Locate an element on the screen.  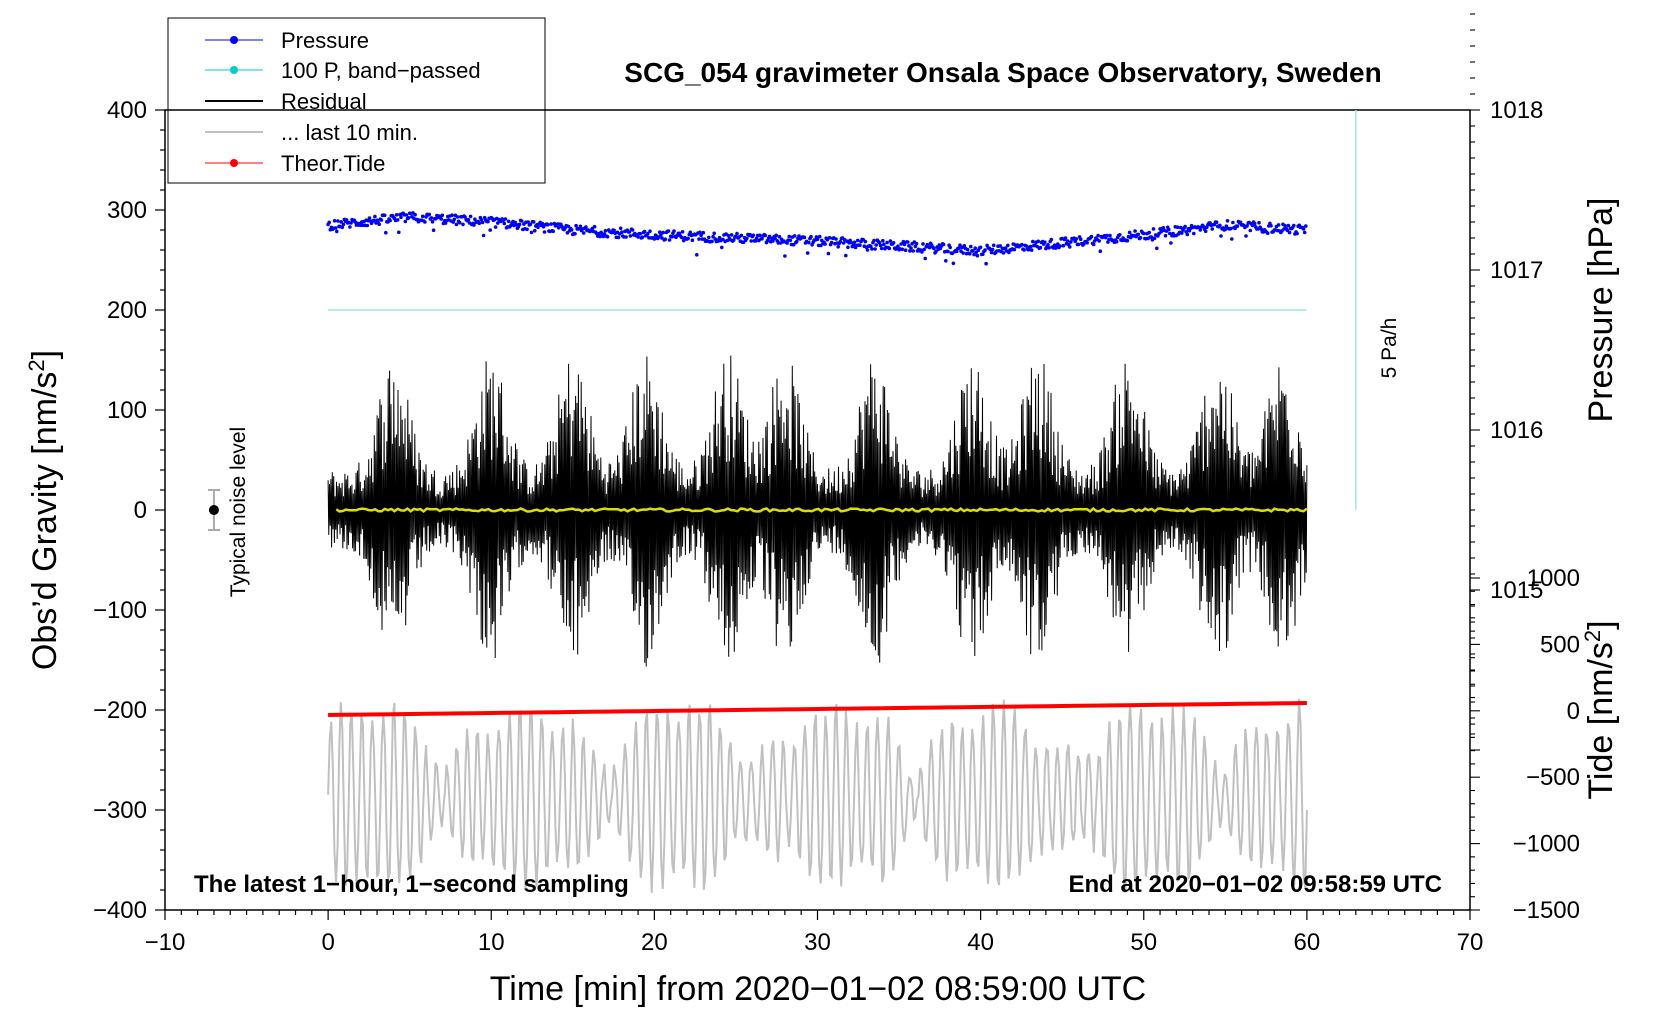
noise-bar-center is located at coordinates (213, 510).